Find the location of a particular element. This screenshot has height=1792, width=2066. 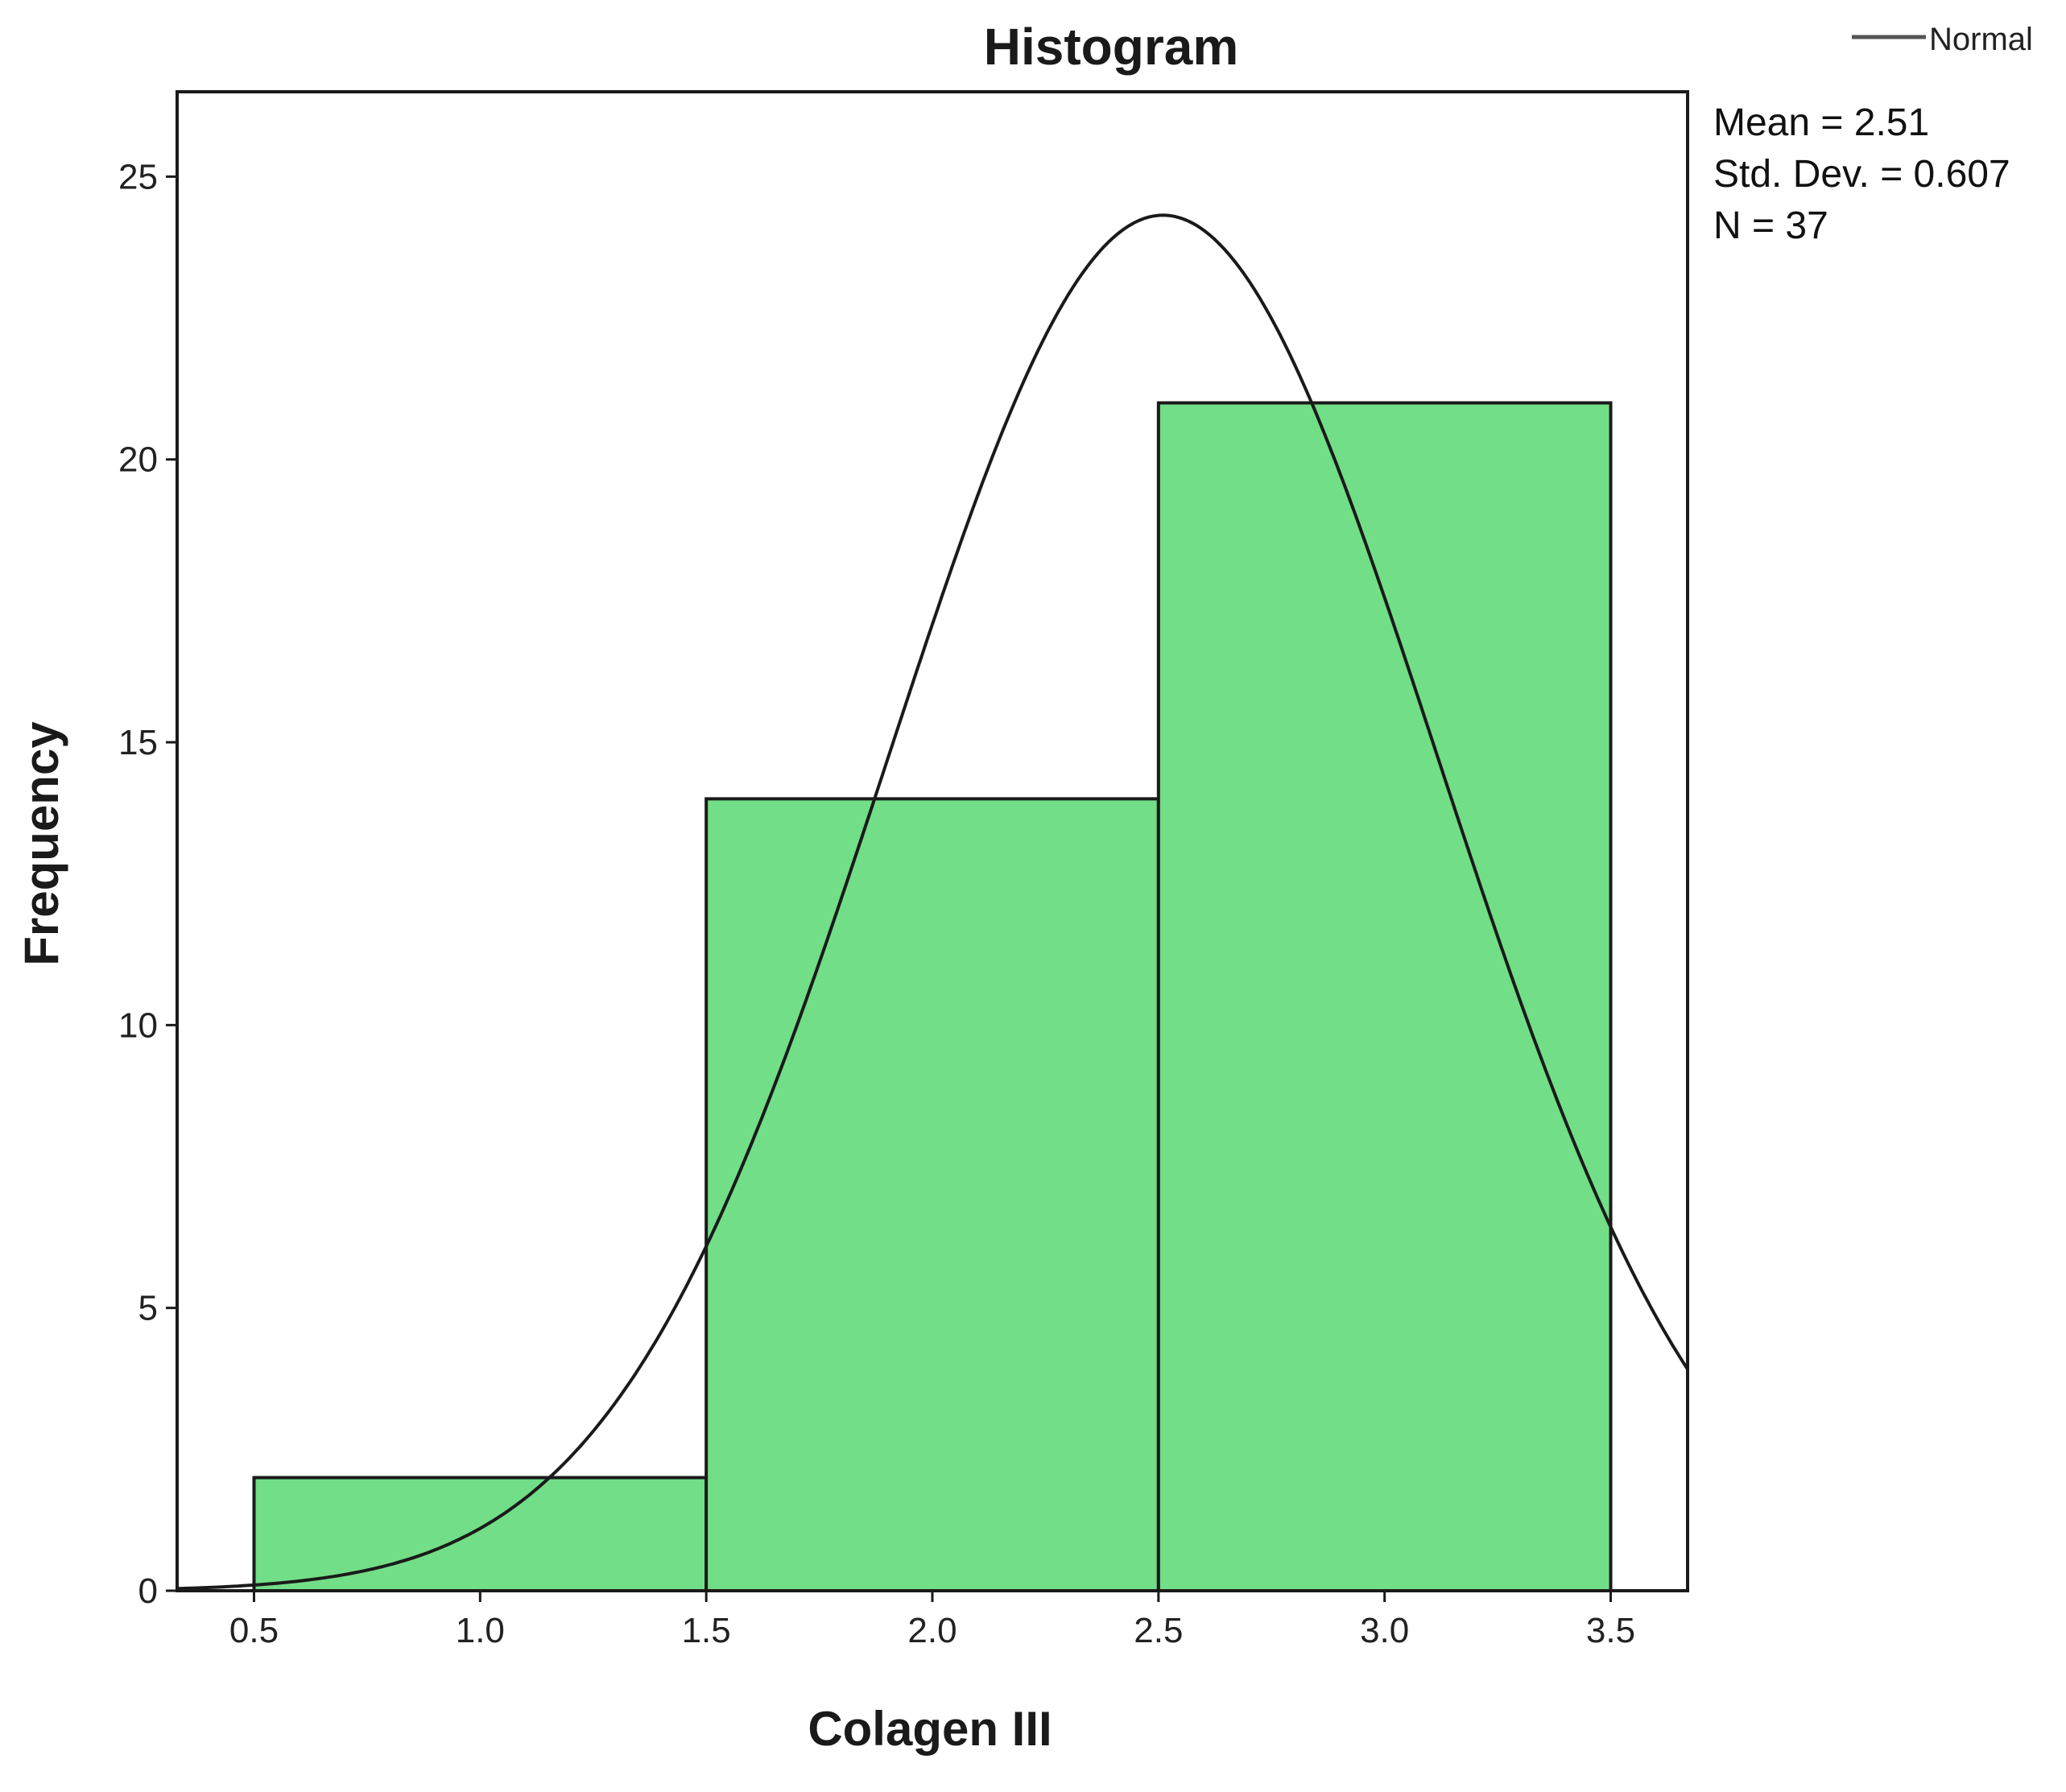

y-axis-title: Frequency is located at coordinates (41, 843).